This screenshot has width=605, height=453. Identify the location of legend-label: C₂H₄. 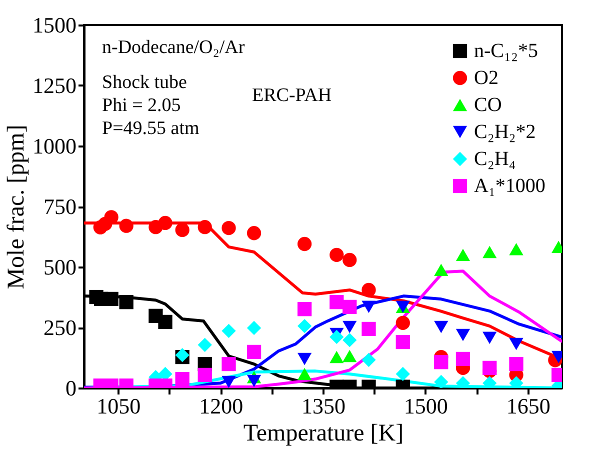
(495, 159).